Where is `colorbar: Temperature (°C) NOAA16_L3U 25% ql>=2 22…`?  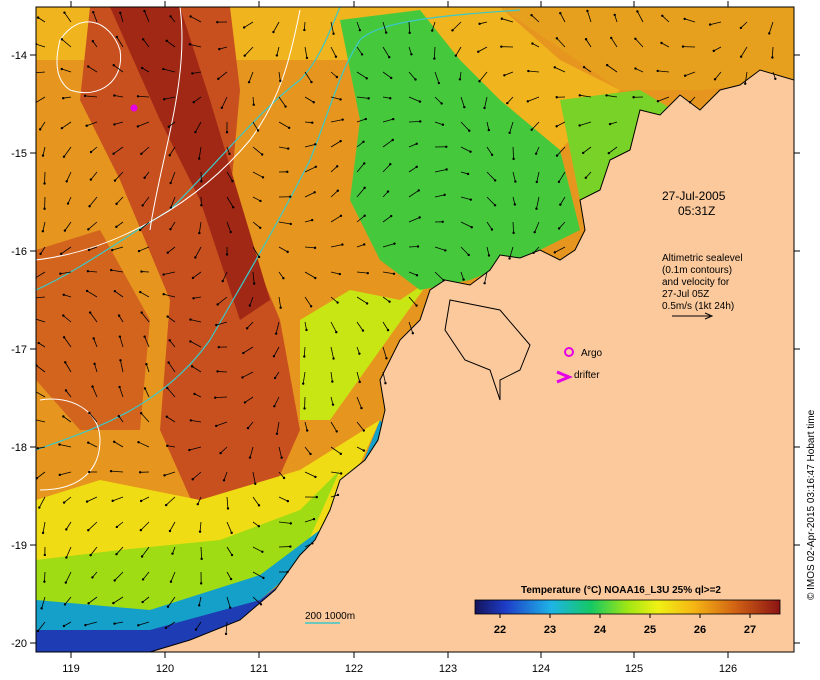
colorbar: Temperature (°C) NOAA16_L3U 25% ql>=2 22… is located at coordinates (627, 610).